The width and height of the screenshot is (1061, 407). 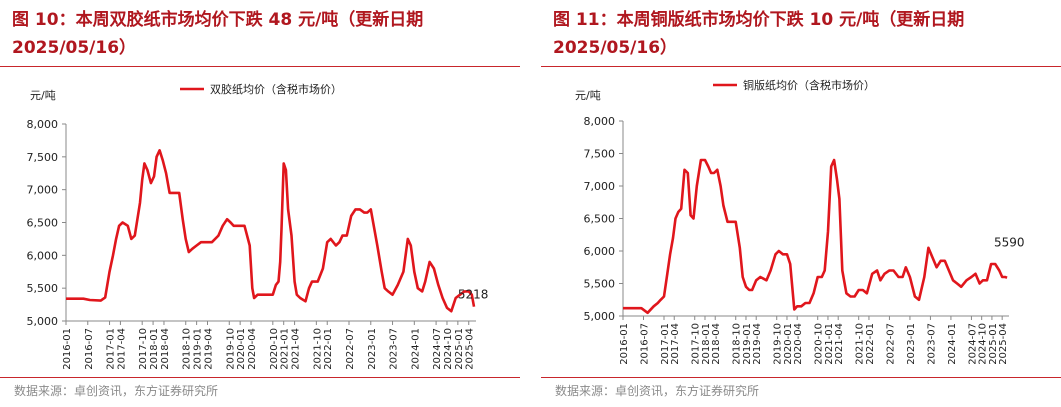 What do you see at coordinates (473, 295) in the screenshot?
I see `data-label: 5218` at bounding box center [473, 295].